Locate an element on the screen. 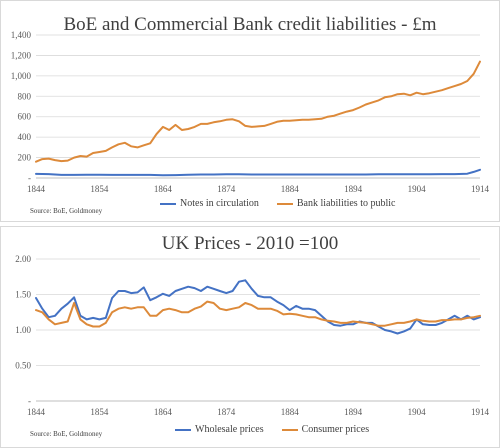 Image resolution: width=500 pixels, height=448 pixels. panel-divider is located at coordinates (250, 224).